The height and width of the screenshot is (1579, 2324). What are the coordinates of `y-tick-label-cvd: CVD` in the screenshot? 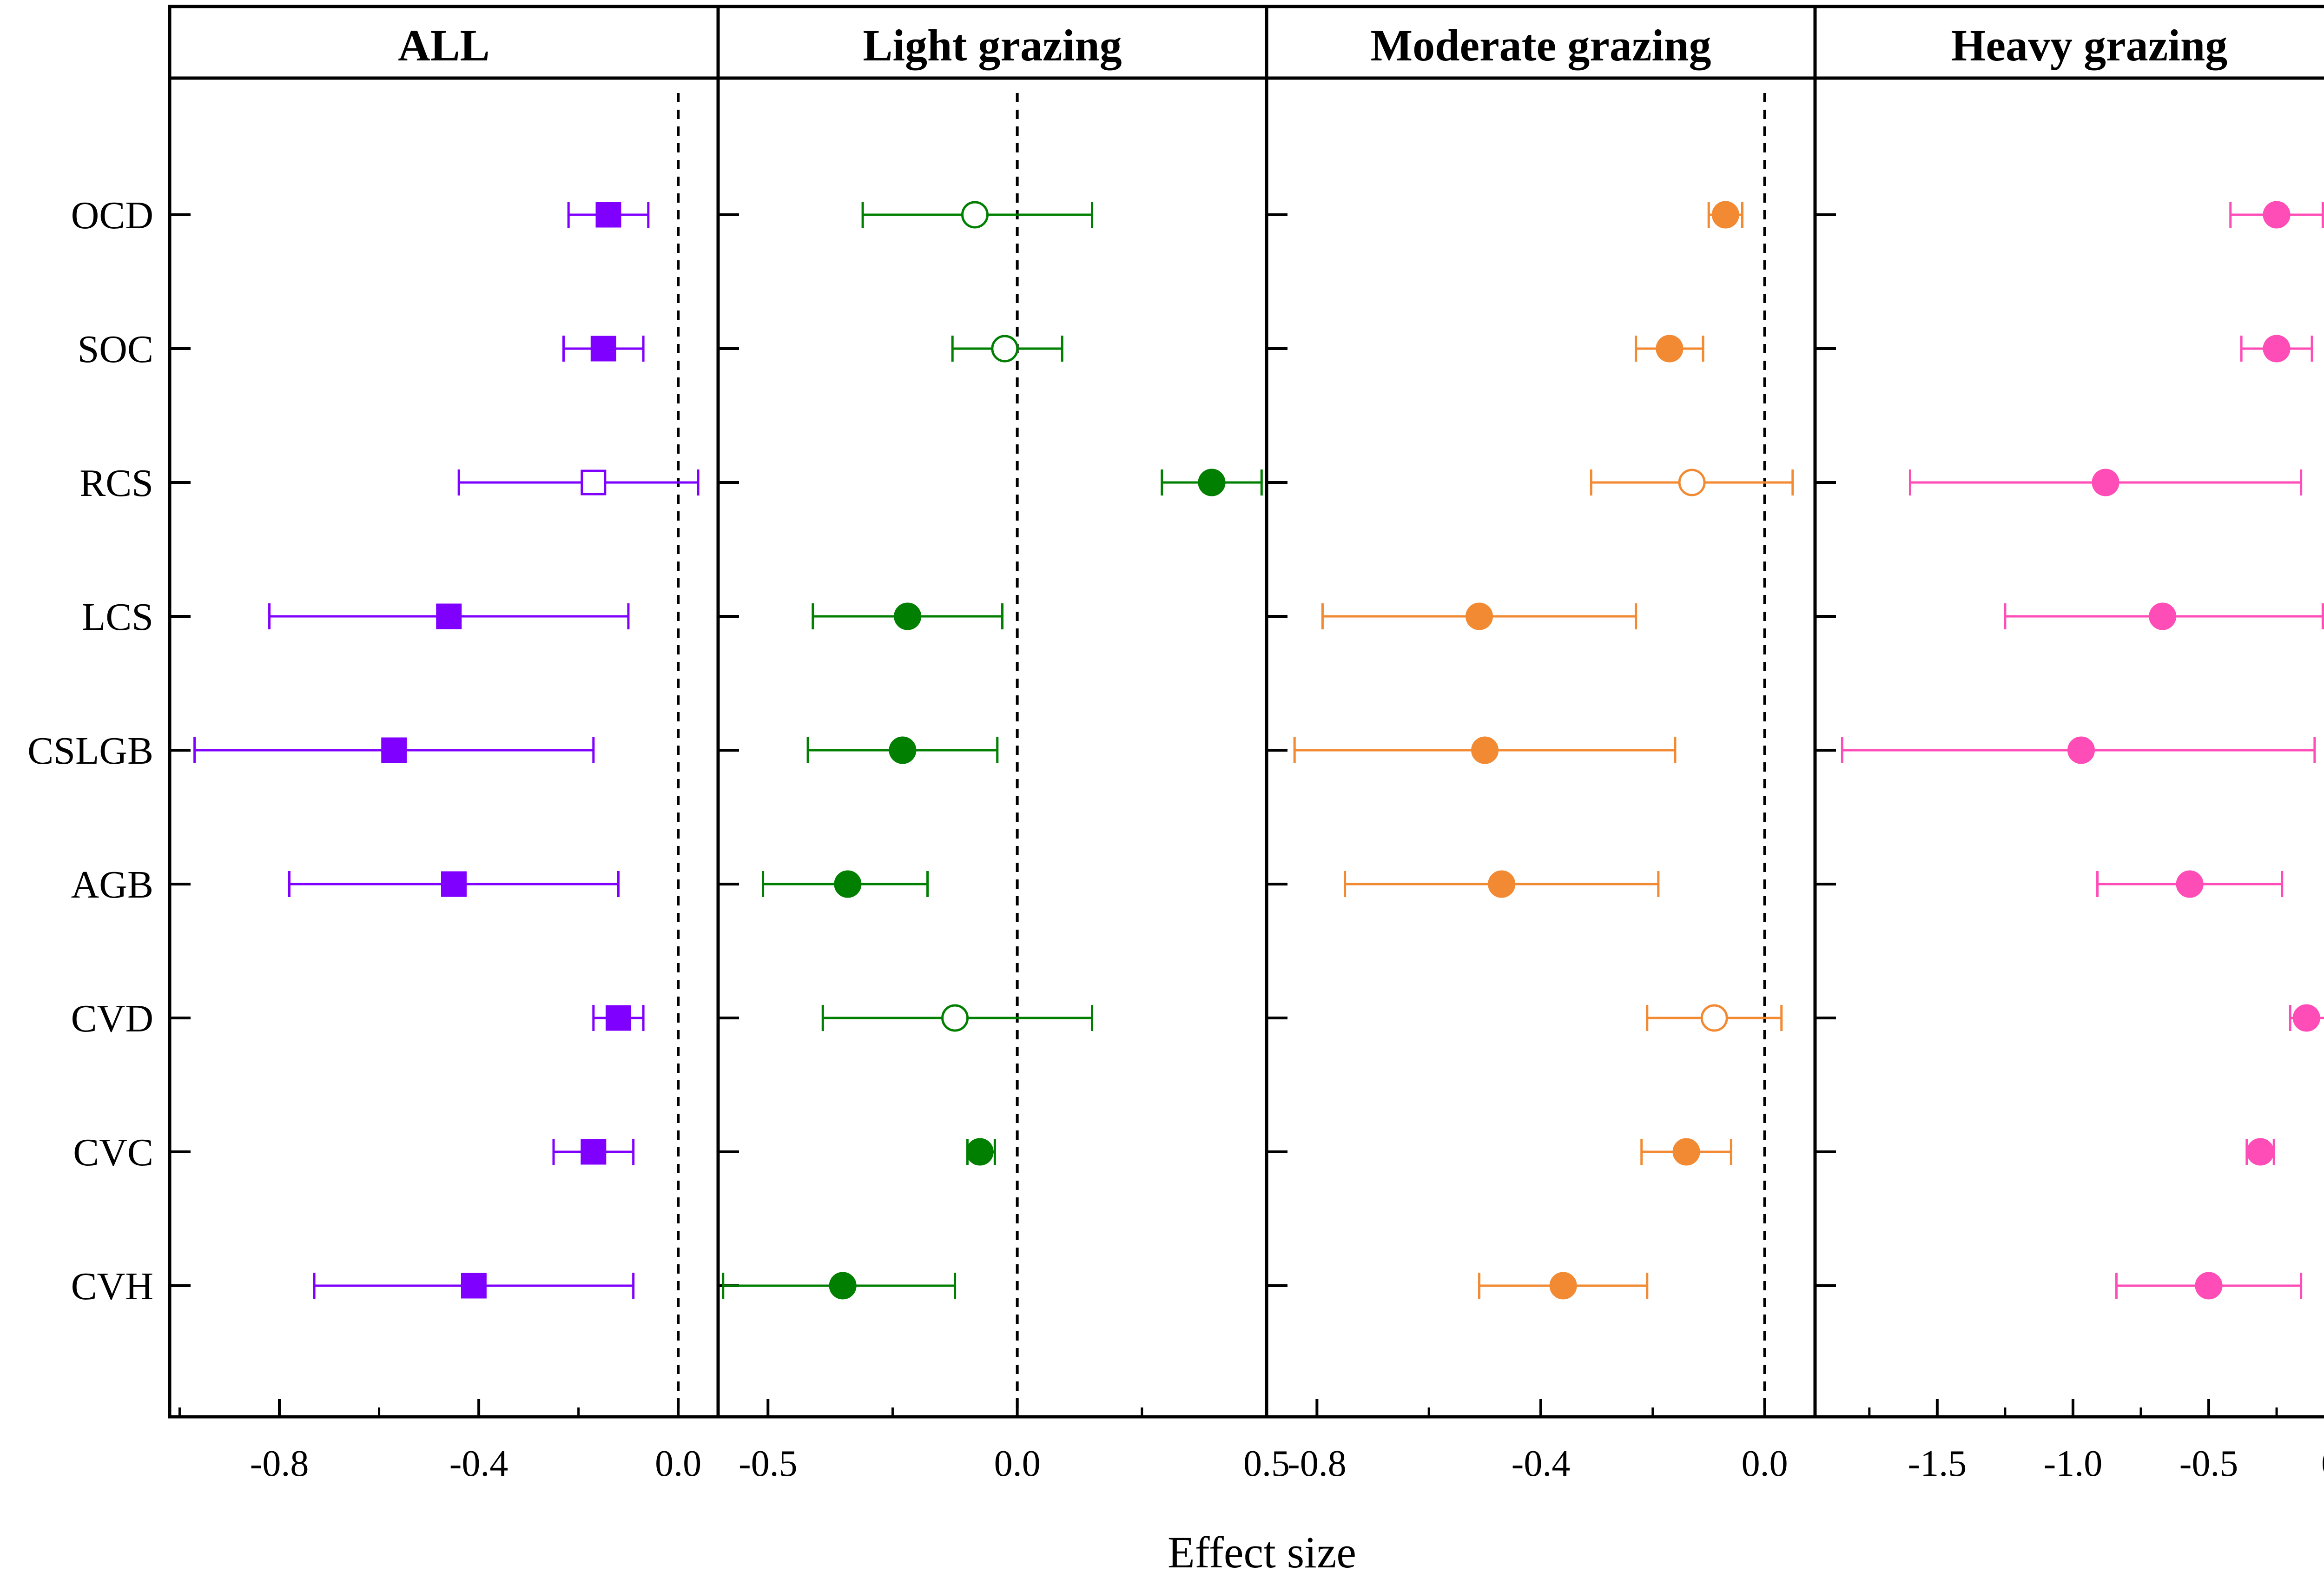 It's located at (112, 1018).